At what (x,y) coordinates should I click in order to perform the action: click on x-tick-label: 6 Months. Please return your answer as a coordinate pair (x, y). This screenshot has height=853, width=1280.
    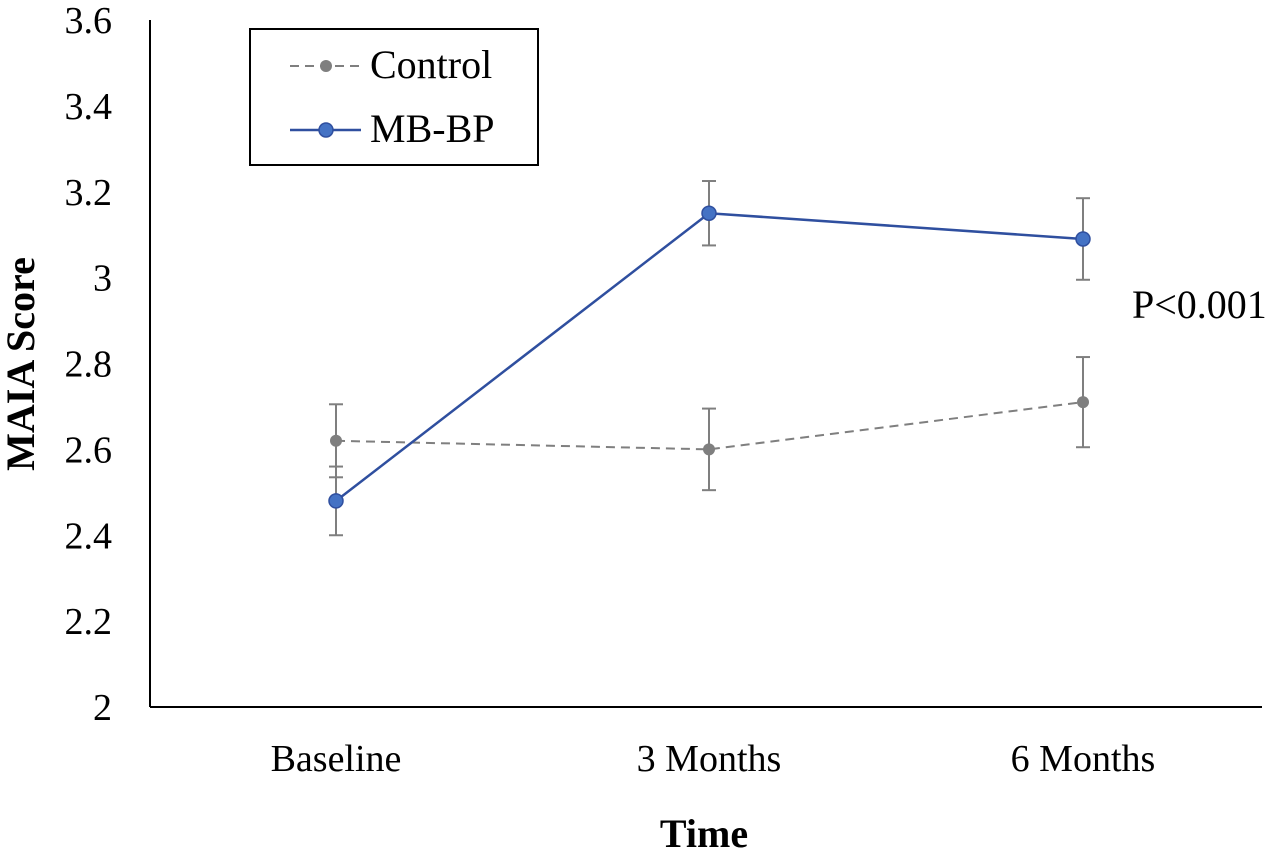
    Looking at the image, I should click on (1083, 759).